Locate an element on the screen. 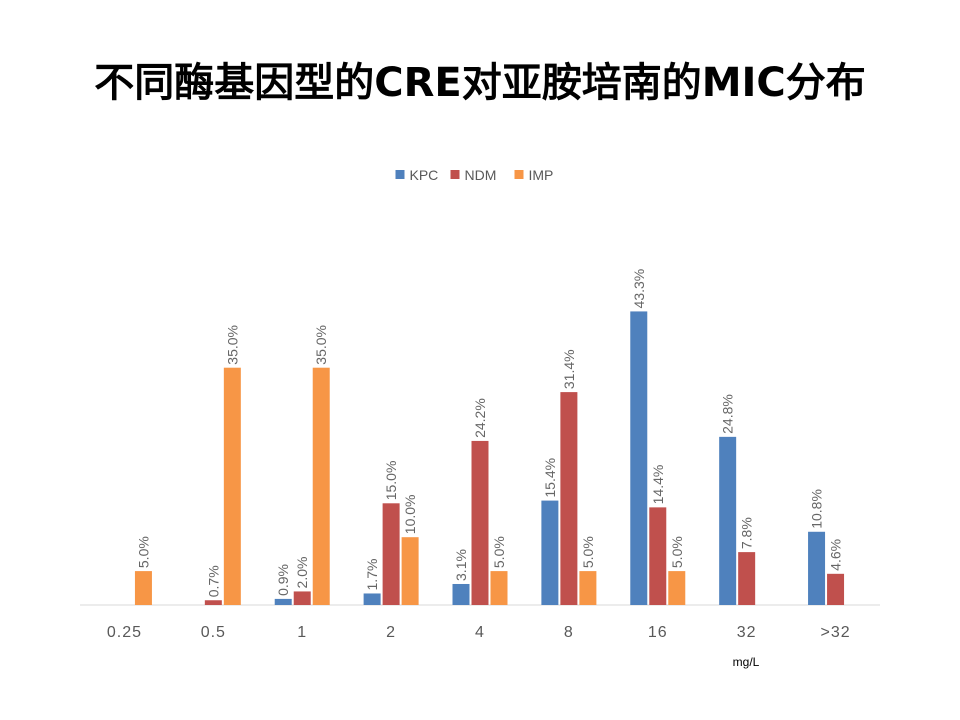  x-tick-label: 32 is located at coordinates (747, 632).